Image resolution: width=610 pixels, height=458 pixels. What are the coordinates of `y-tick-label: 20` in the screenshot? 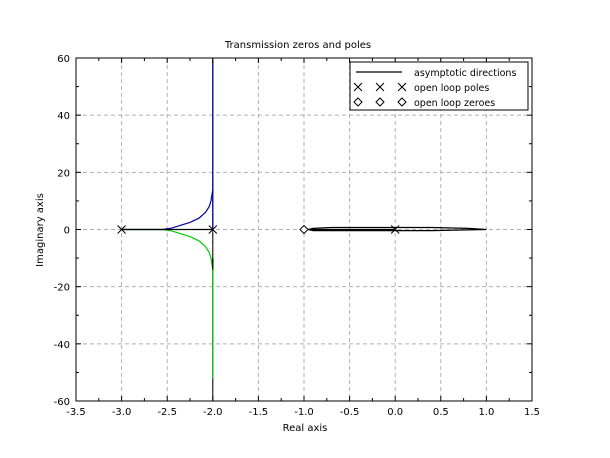 It's located at (63, 173).